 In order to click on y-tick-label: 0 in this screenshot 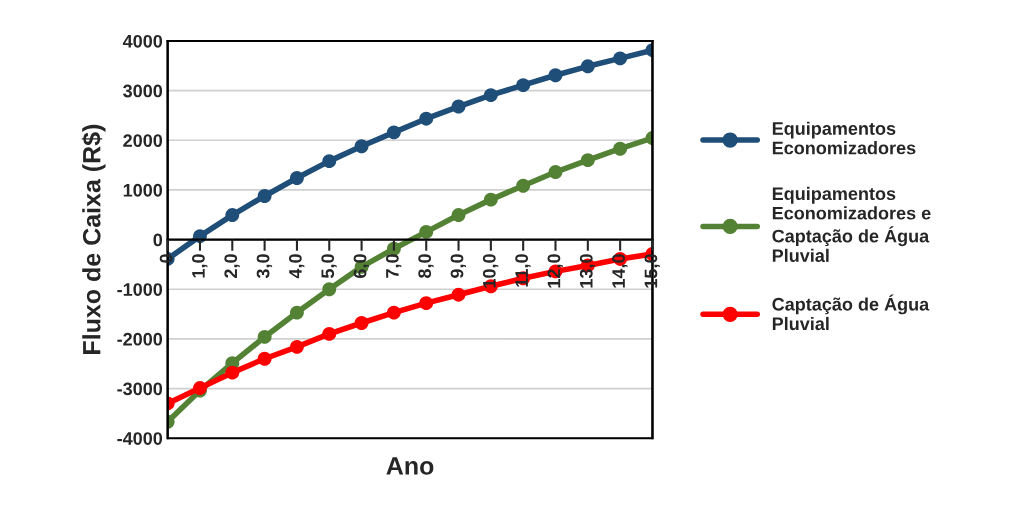, I will do `click(158, 240)`.